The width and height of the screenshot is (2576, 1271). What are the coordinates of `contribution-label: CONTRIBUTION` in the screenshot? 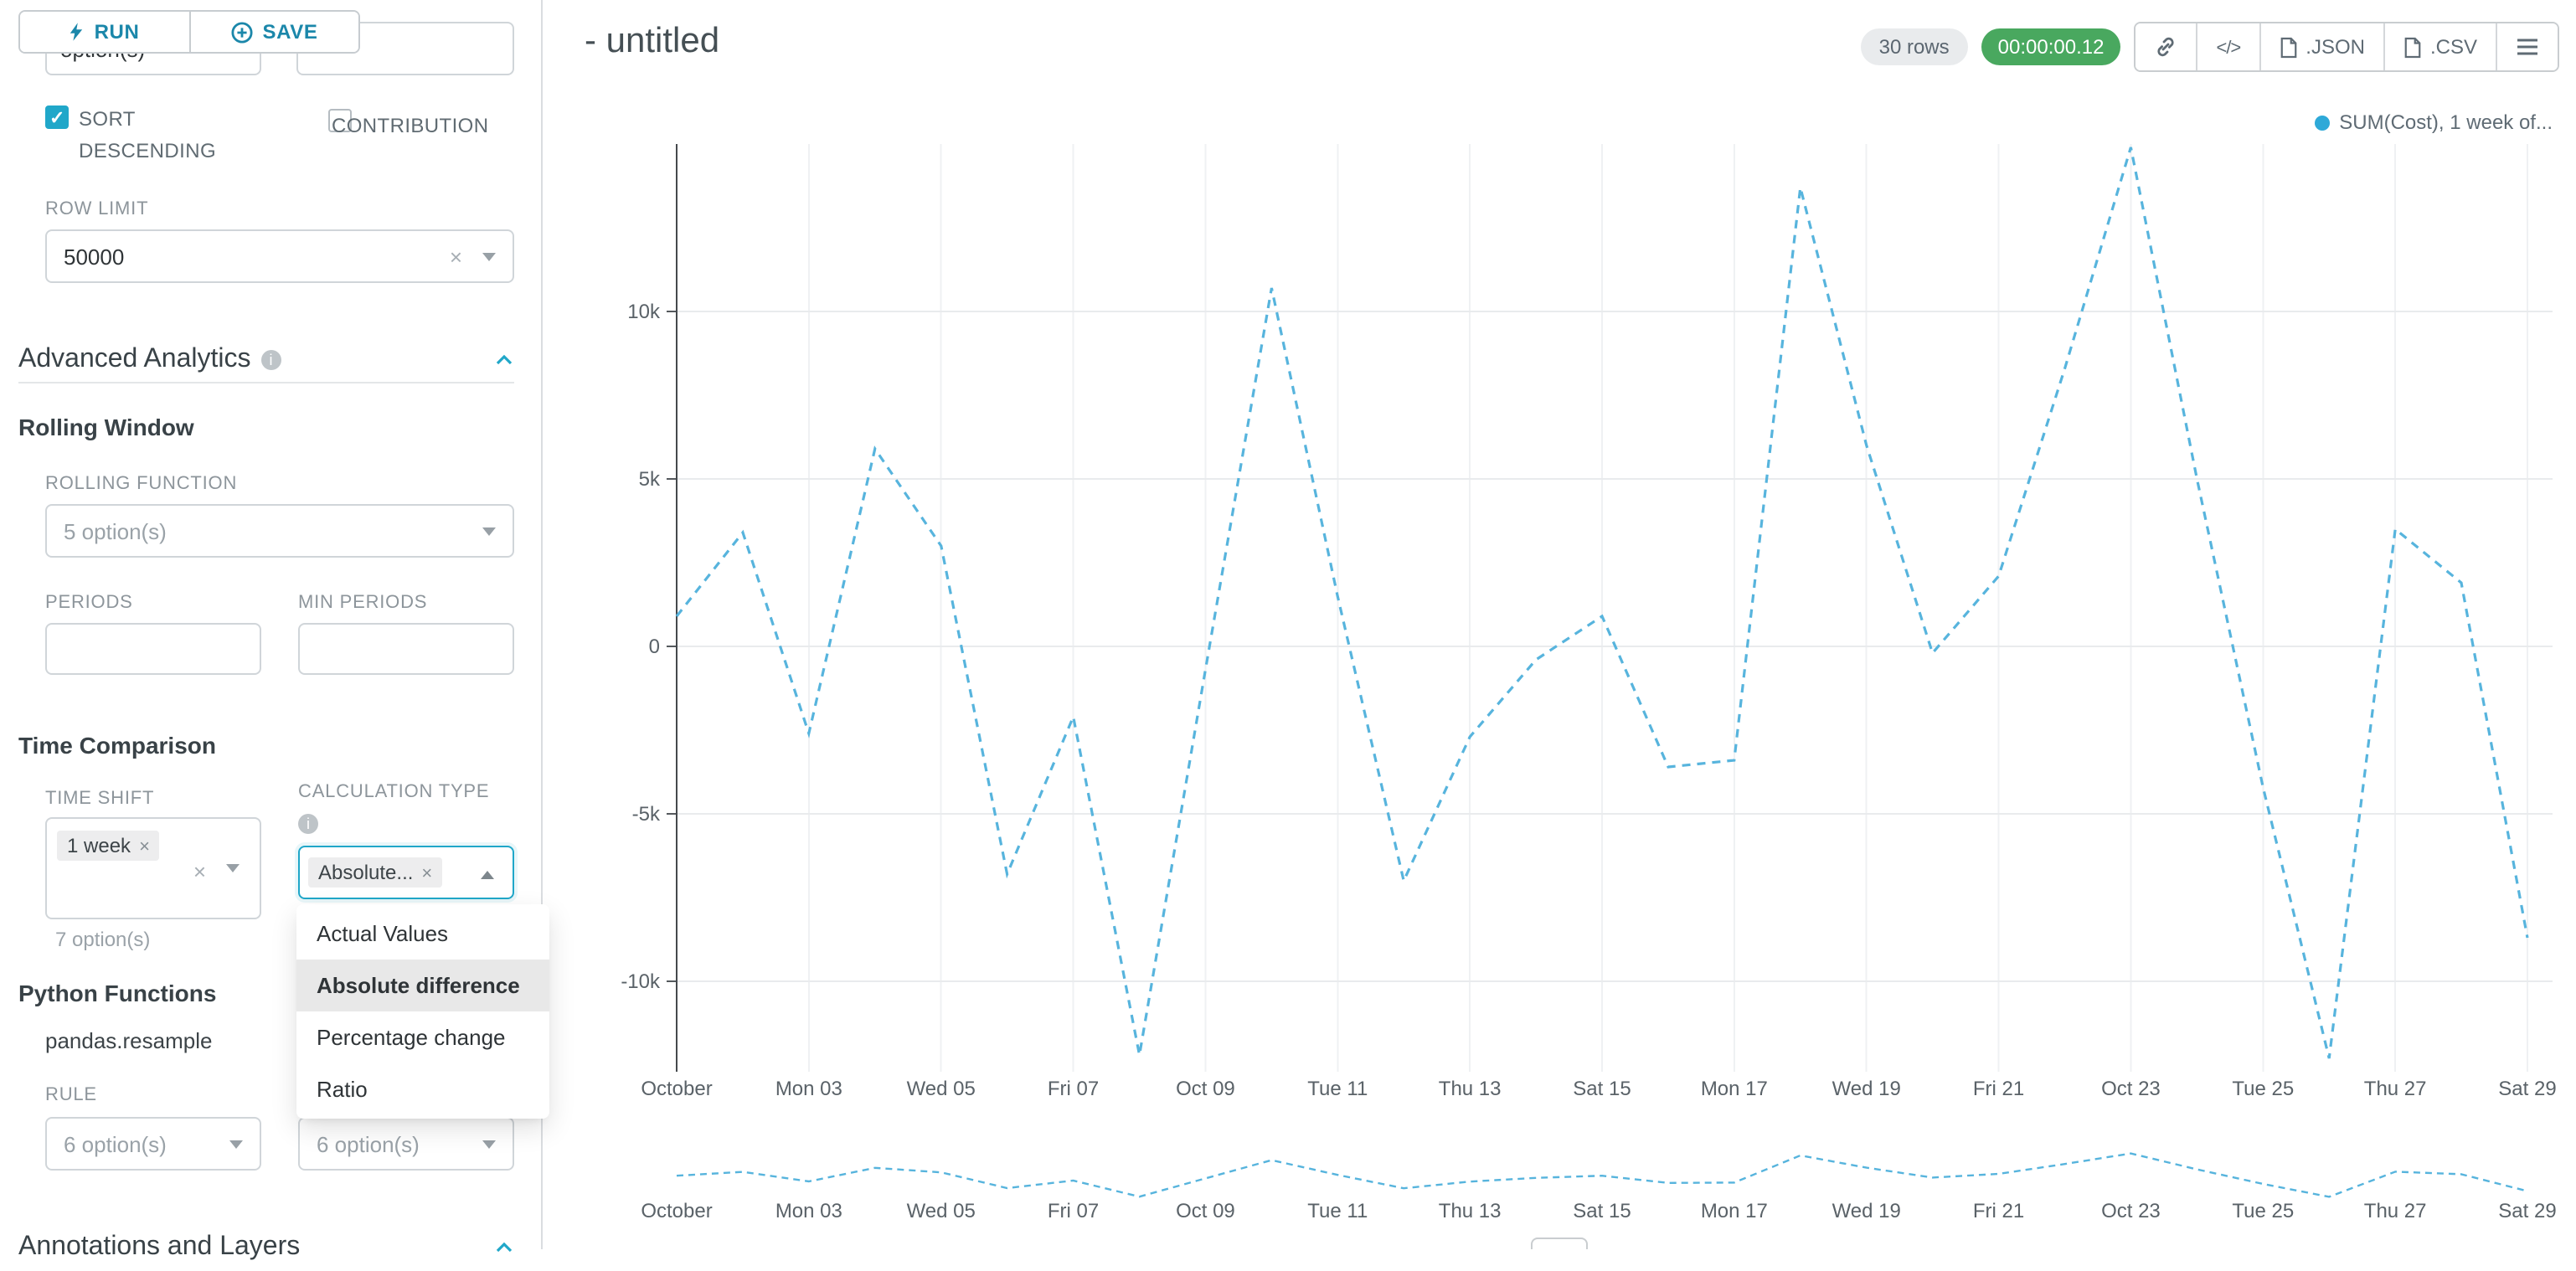 It's located at (410, 125).